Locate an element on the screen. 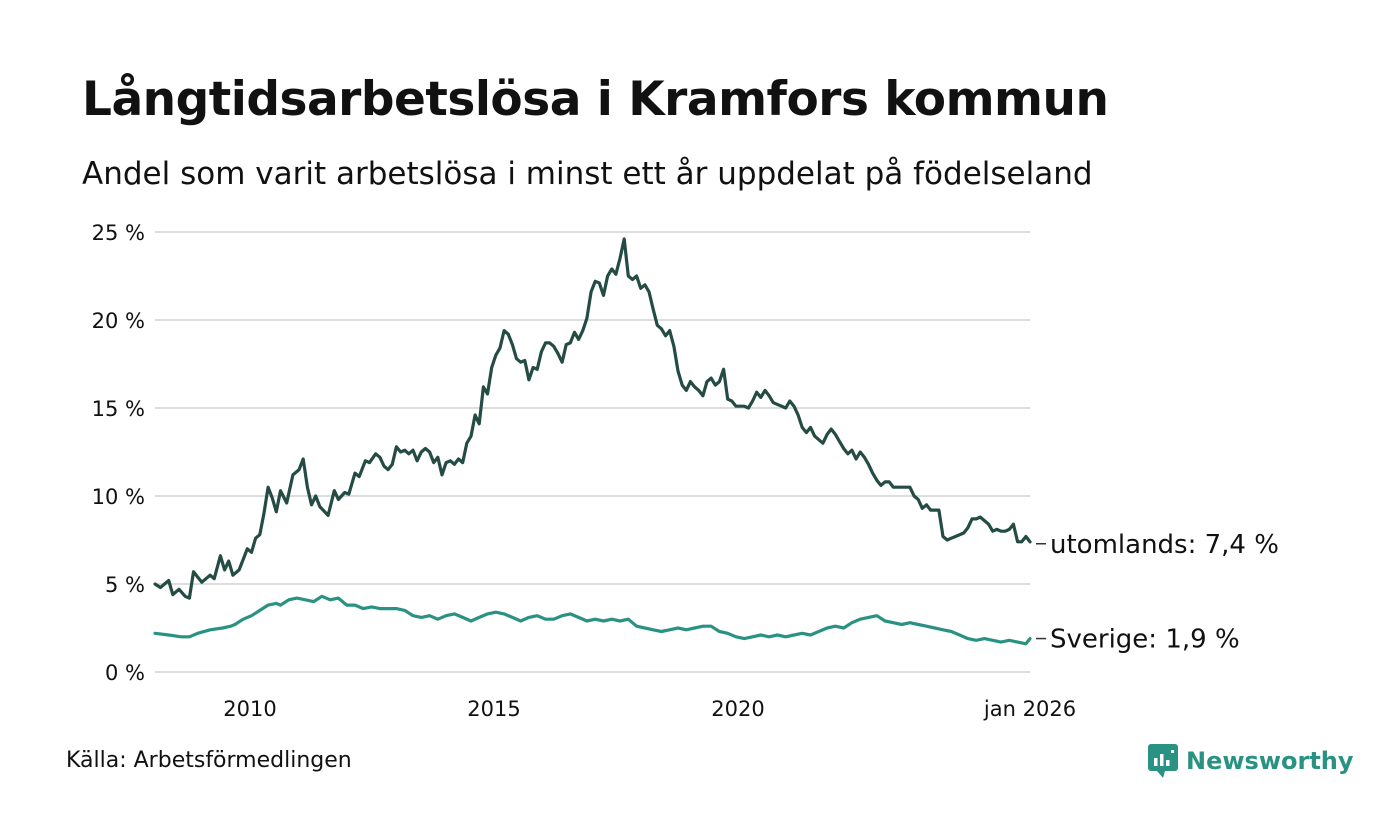 This screenshot has height=840, width=1400. x-tick-label: 2015 is located at coordinates (493, 709).